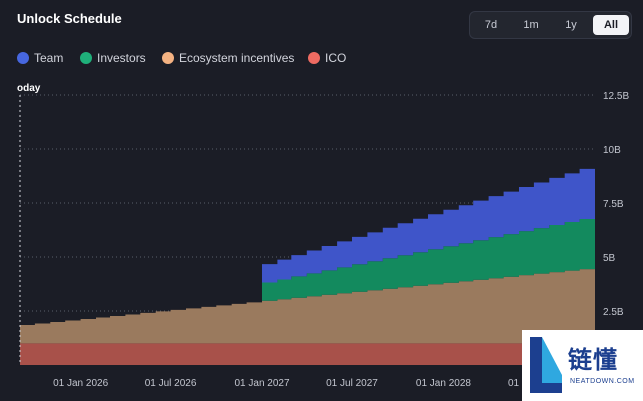 The height and width of the screenshot is (401, 643). I want to click on x-tick-label: 01 Jul 2027, so click(352, 383).